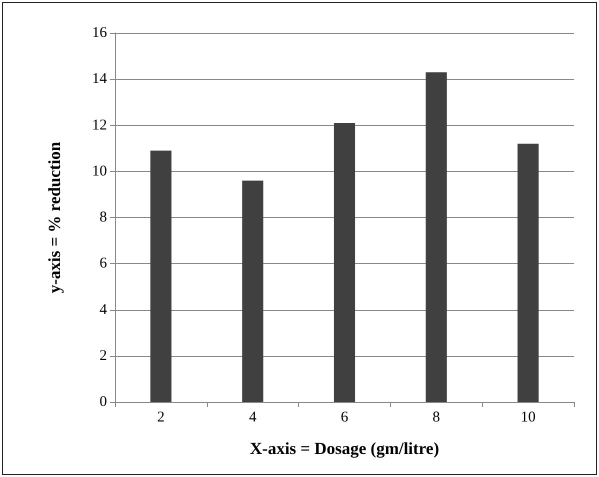 The width and height of the screenshot is (599, 477). I want to click on y-tick-label: 16, so click(100, 33).